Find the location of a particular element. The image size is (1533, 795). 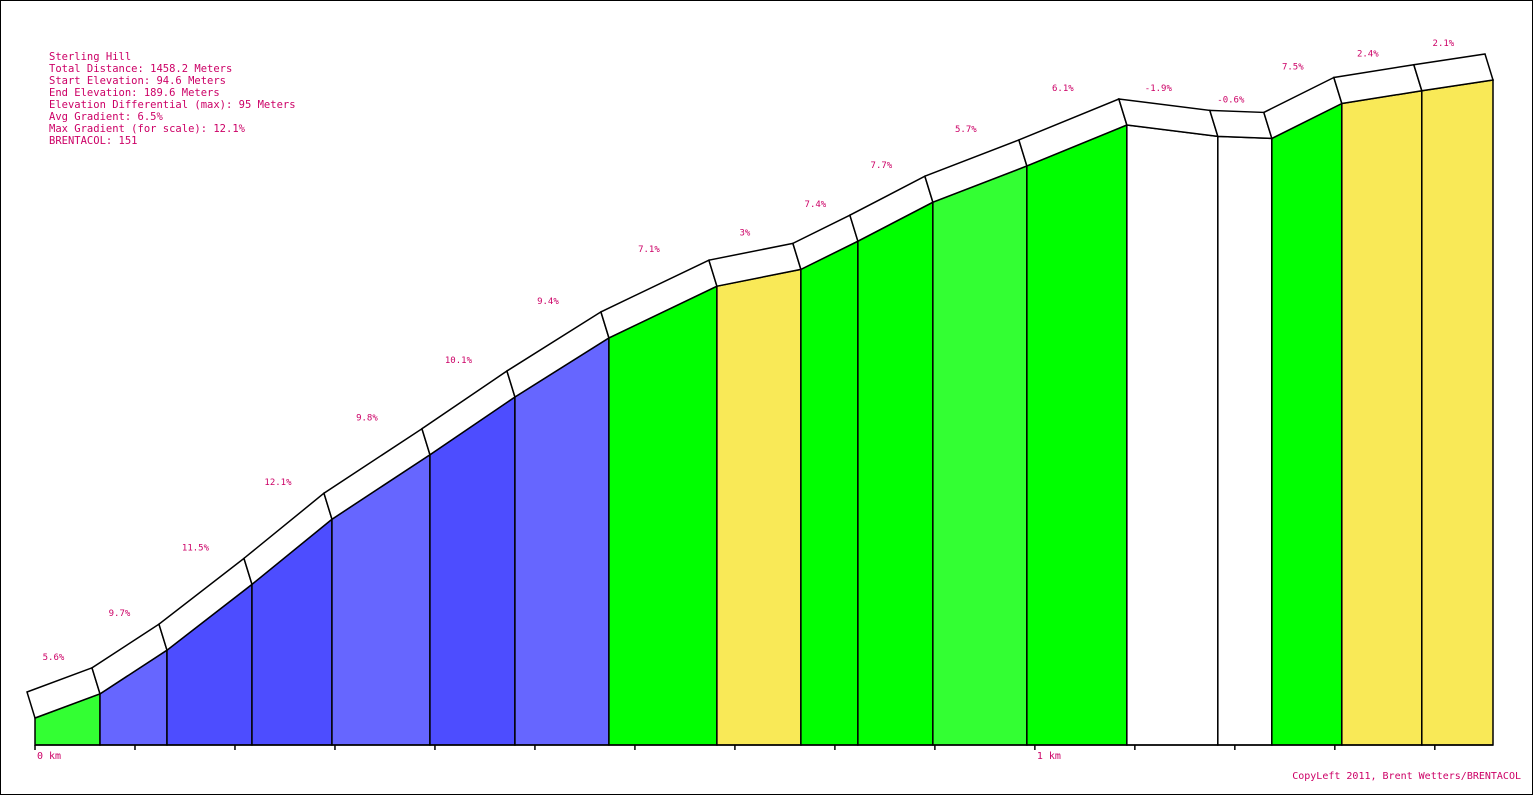

gradient-label-7: 9.4% is located at coordinates (548, 302).